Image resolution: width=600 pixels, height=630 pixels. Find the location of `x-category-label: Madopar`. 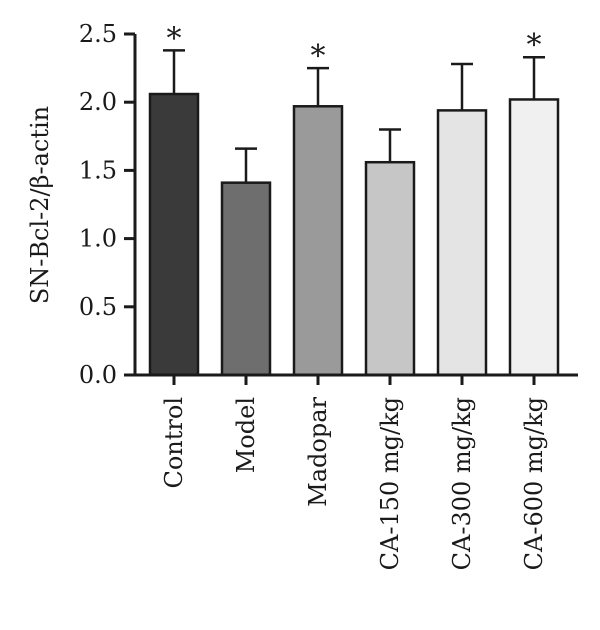

x-category-label: Madopar is located at coordinates (318, 451).